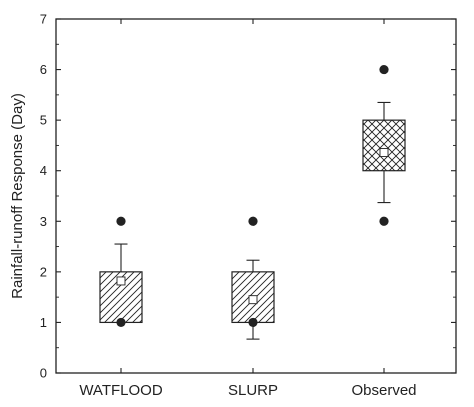  Describe the element at coordinates (43, 373) in the screenshot. I see `y-tick-label: 0` at that location.